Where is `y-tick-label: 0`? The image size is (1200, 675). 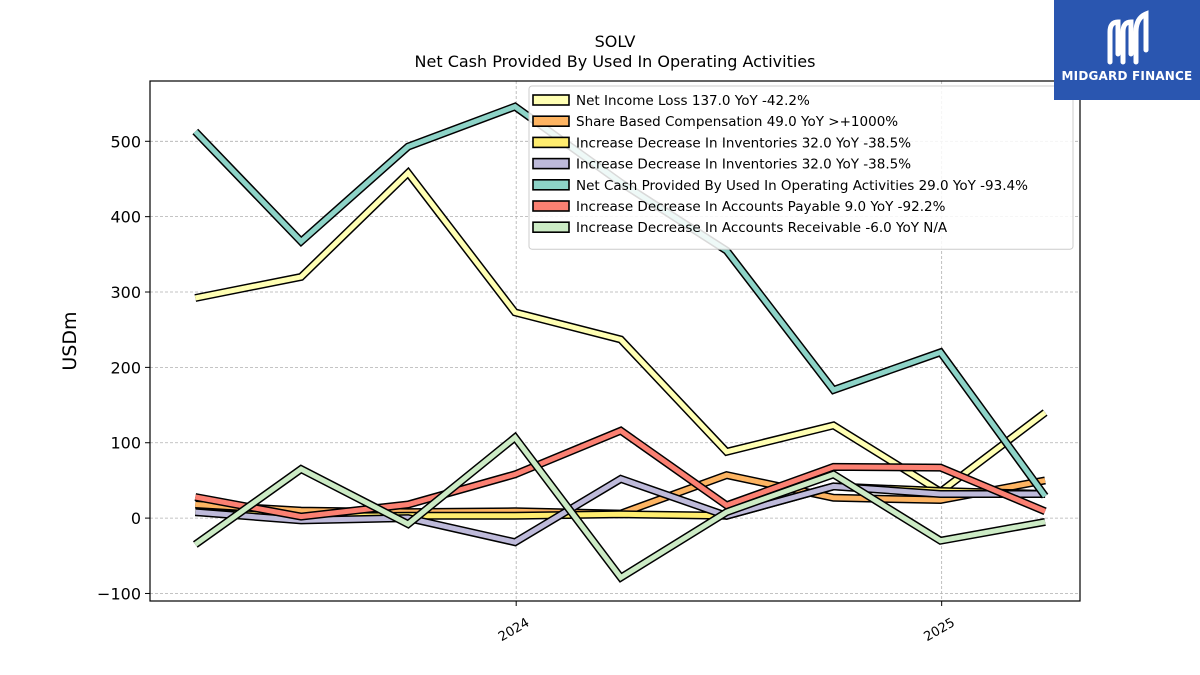 y-tick-label: 0 is located at coordinates (136, 518).